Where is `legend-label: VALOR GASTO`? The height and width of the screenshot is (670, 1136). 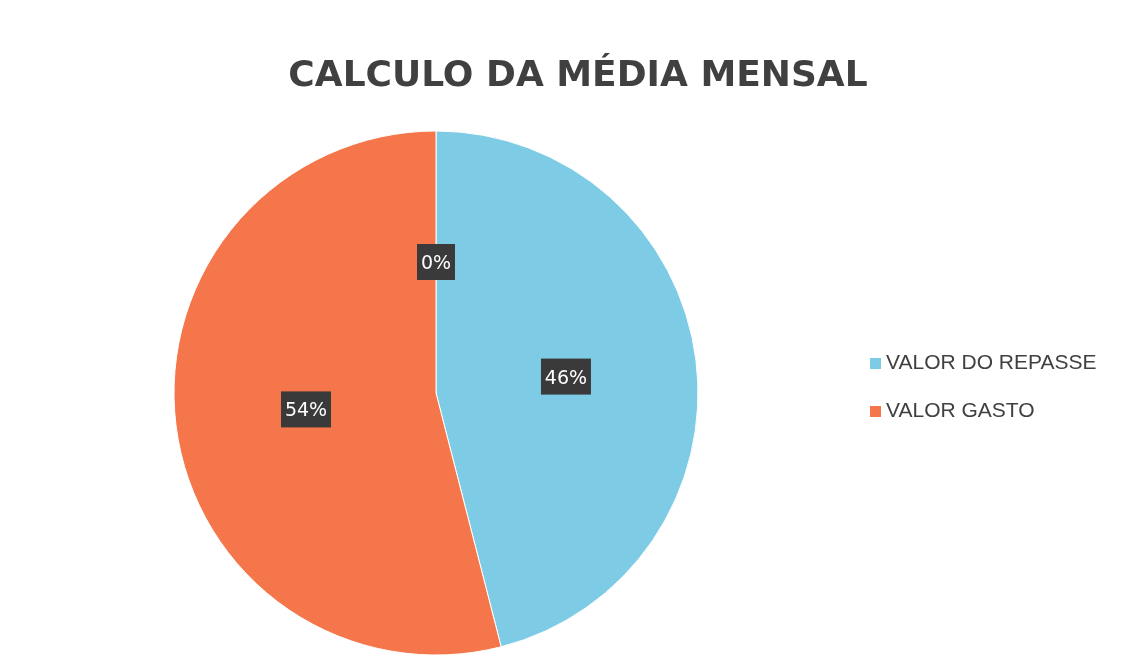 legend-label: VALOR GASTO is located at coordinates (960, 409).